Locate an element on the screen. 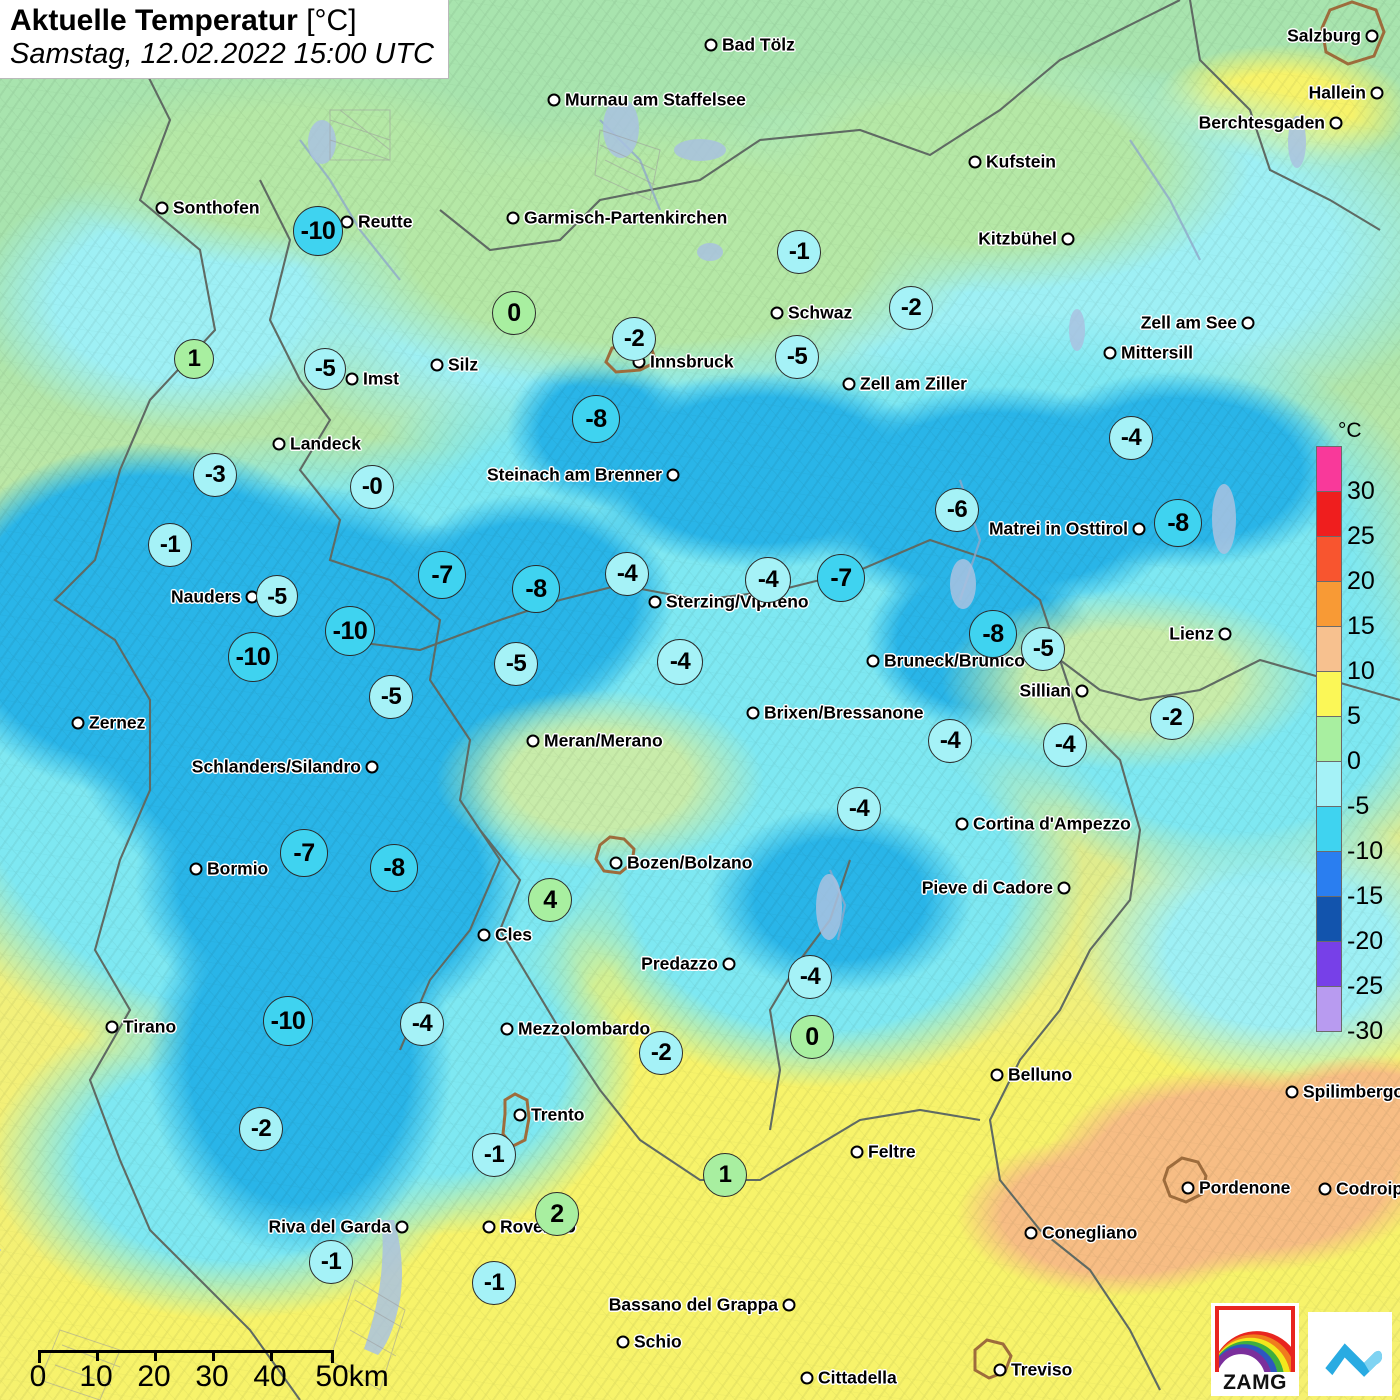 The image size is (1400, 1400). city-label: Spilimbergo is located at coordinates (1351, 1091).